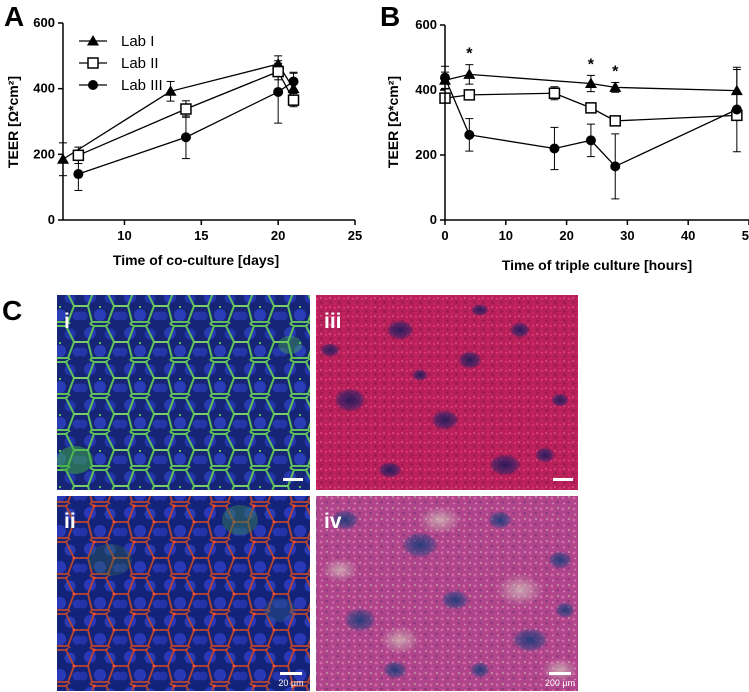 This screenshot has width=749, height=692. Describe the element at coordinates (93, 85) in the screenshot. I see `legend-marker-lab-iii` at that location.